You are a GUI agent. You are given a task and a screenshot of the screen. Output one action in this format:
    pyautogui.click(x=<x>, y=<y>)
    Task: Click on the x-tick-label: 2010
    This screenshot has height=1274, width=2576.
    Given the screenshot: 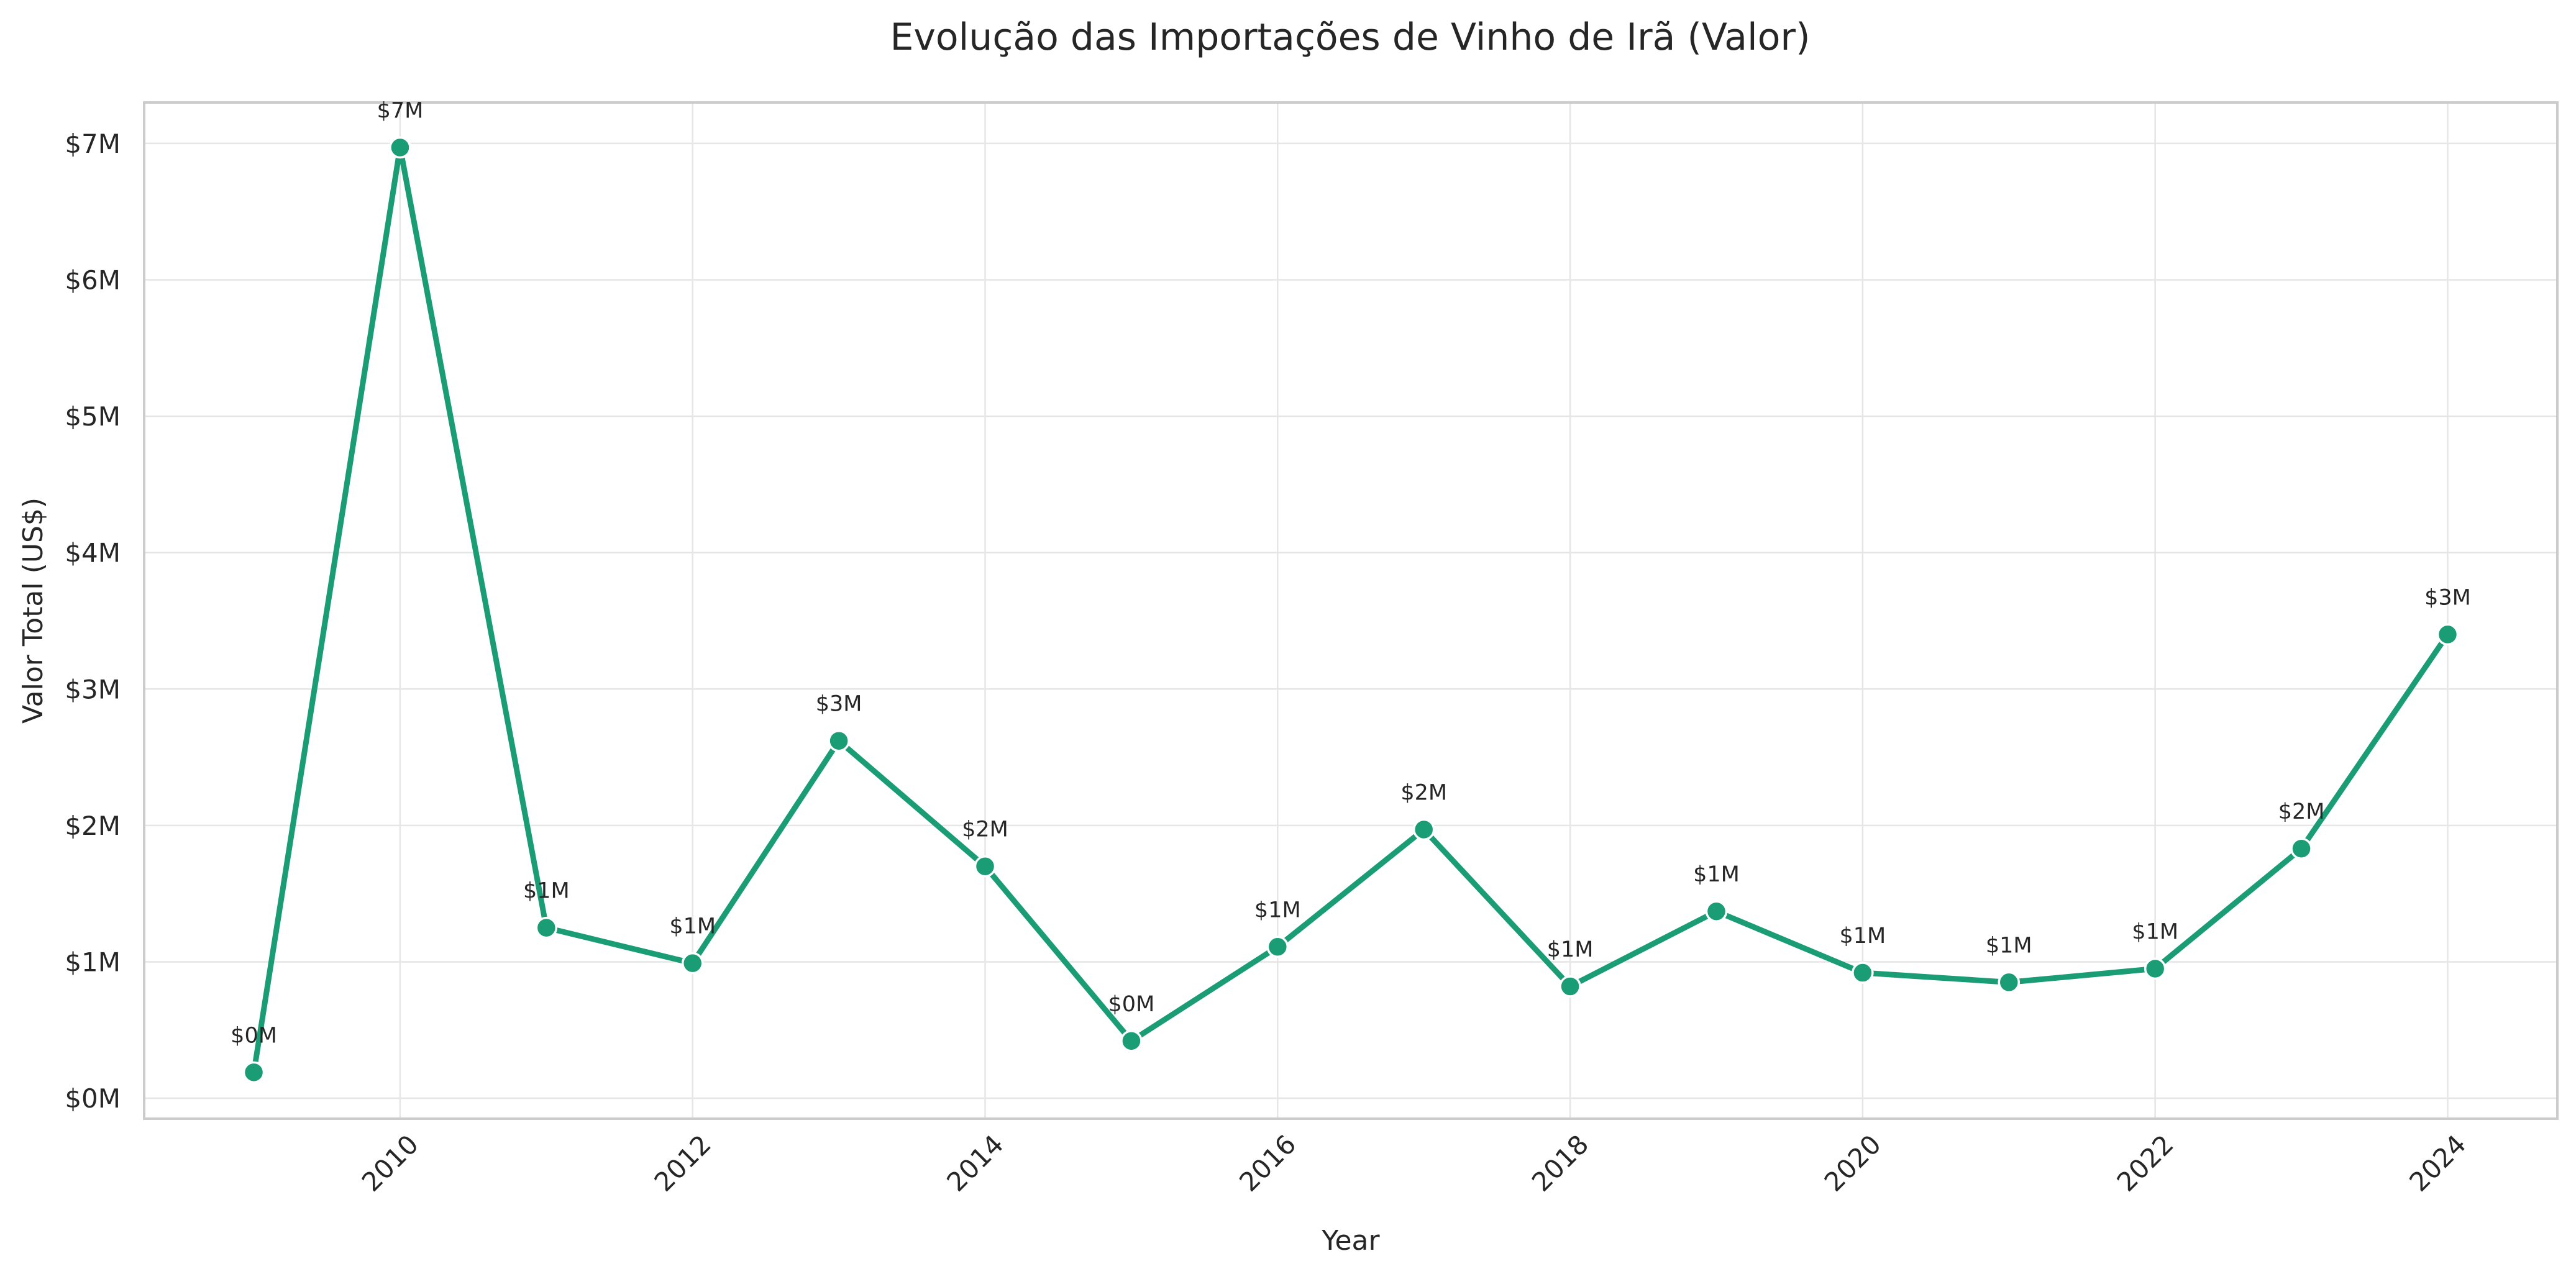 What is the action you would take?
    pyautogui.click(x=390, y=1163)
    